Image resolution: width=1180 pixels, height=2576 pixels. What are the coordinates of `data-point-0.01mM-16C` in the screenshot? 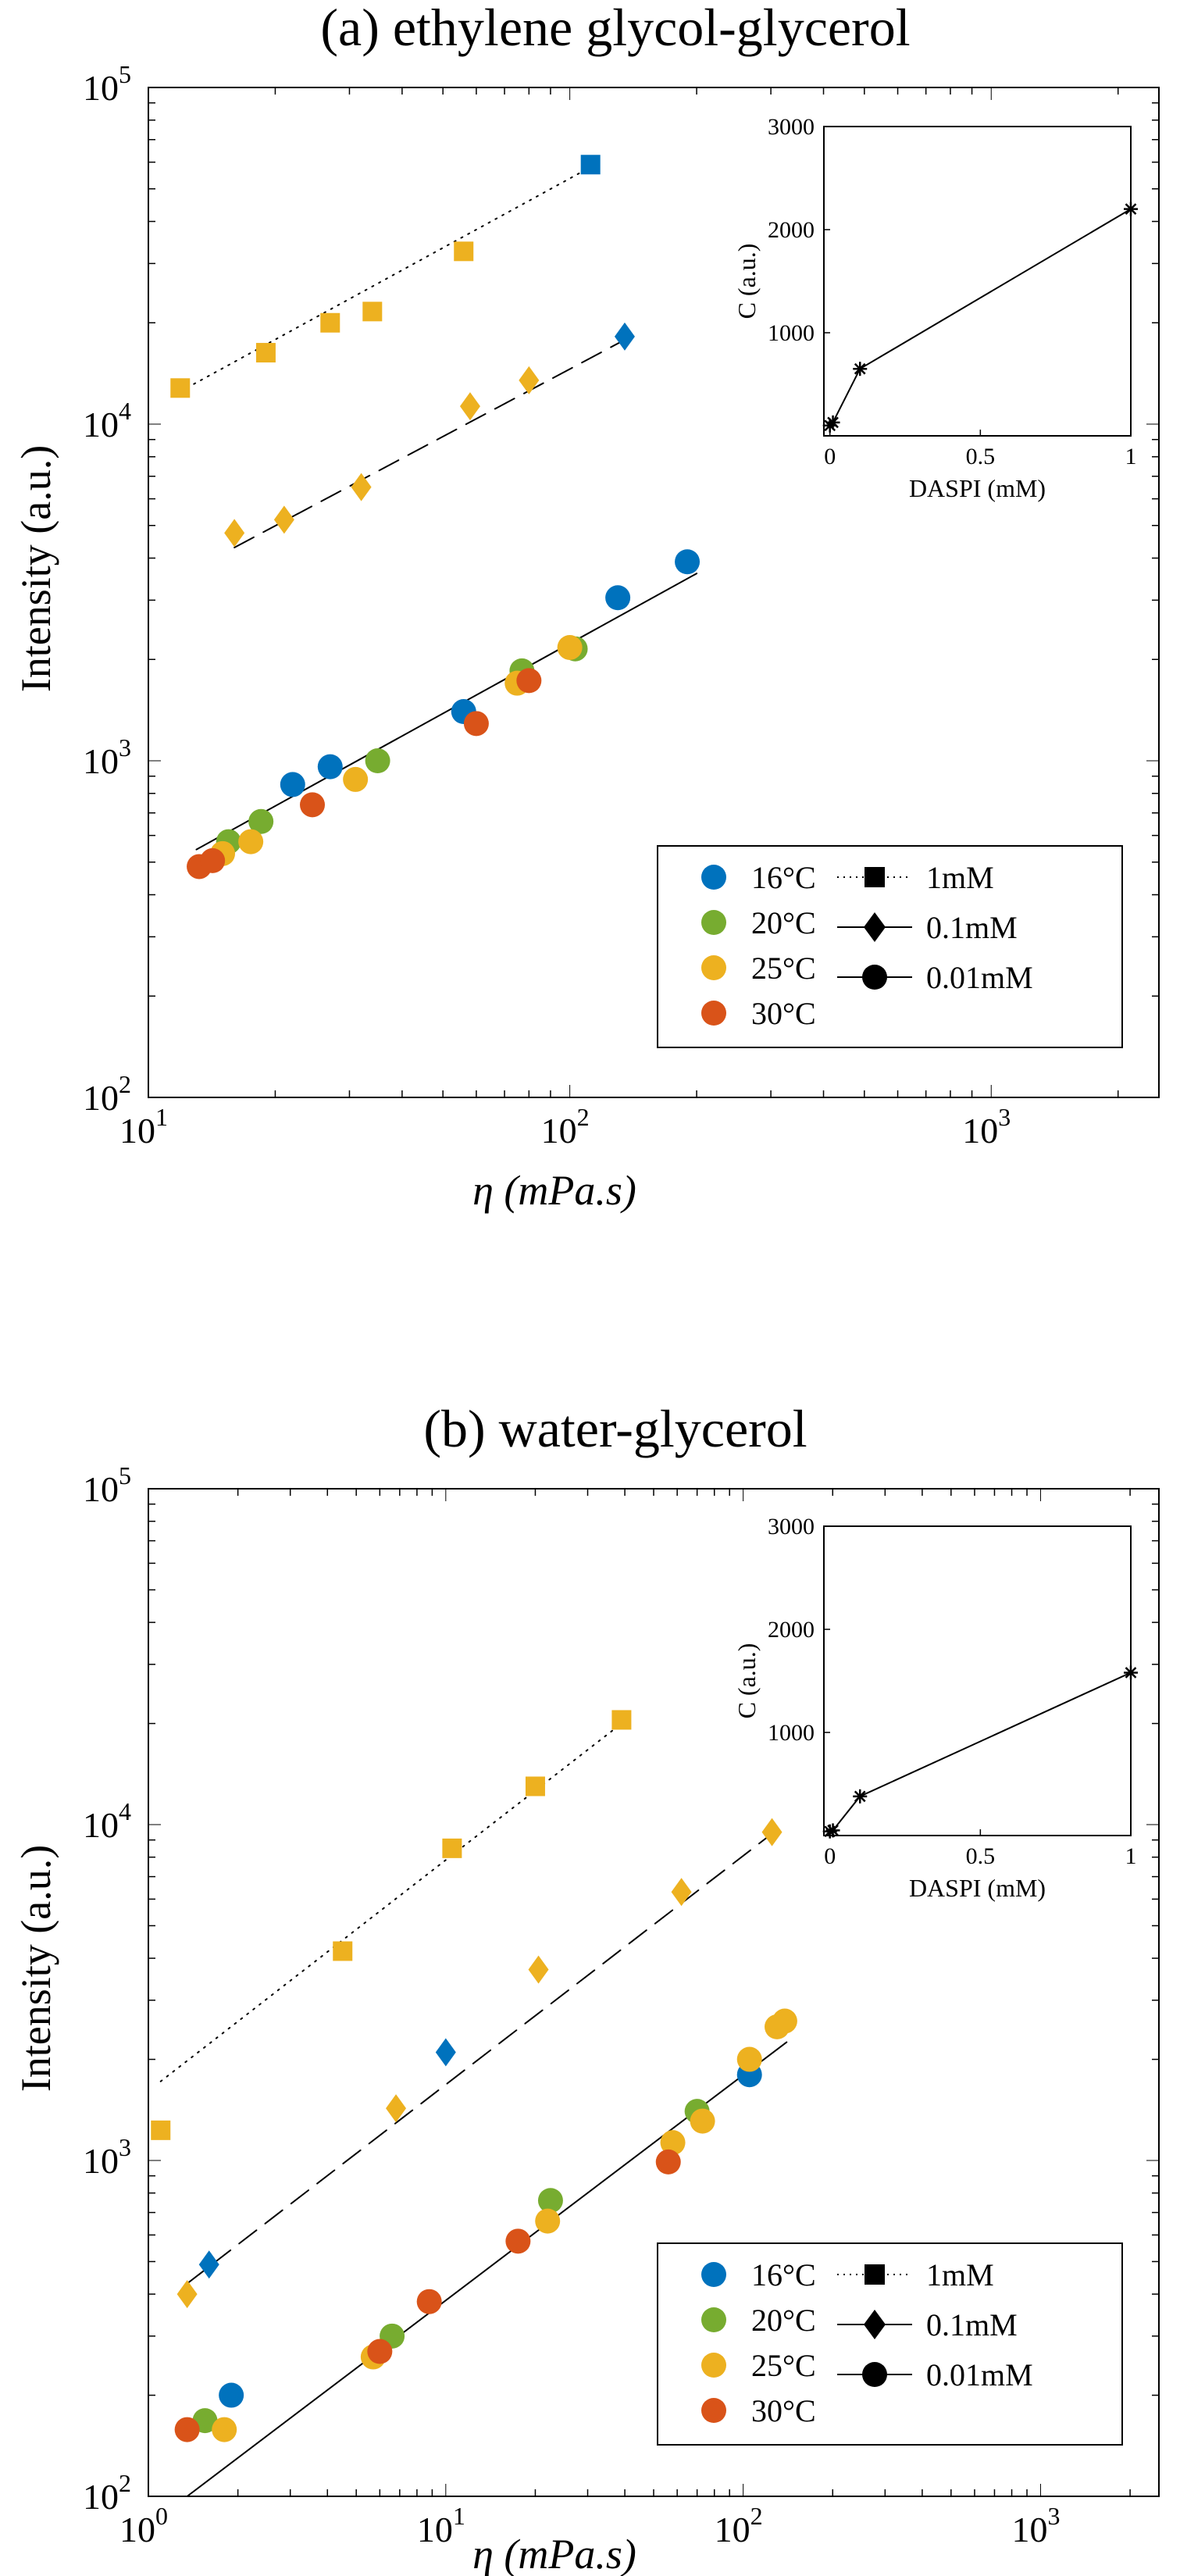 It's located at (292, 784).